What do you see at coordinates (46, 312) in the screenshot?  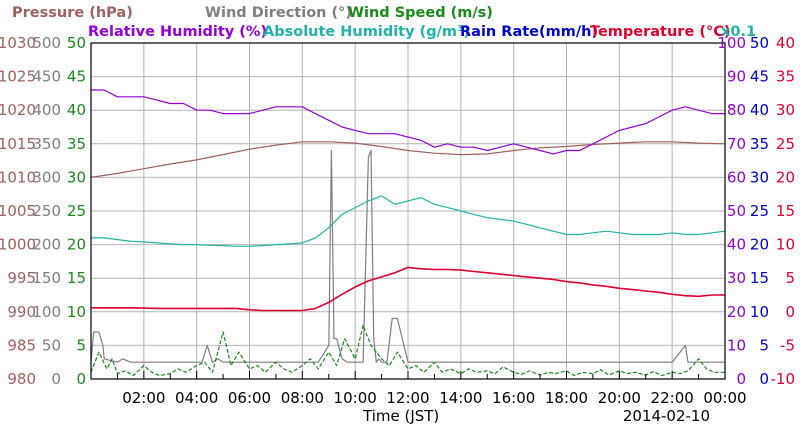 I see `left-tick-label: 100` at bounding box center [46, 312].